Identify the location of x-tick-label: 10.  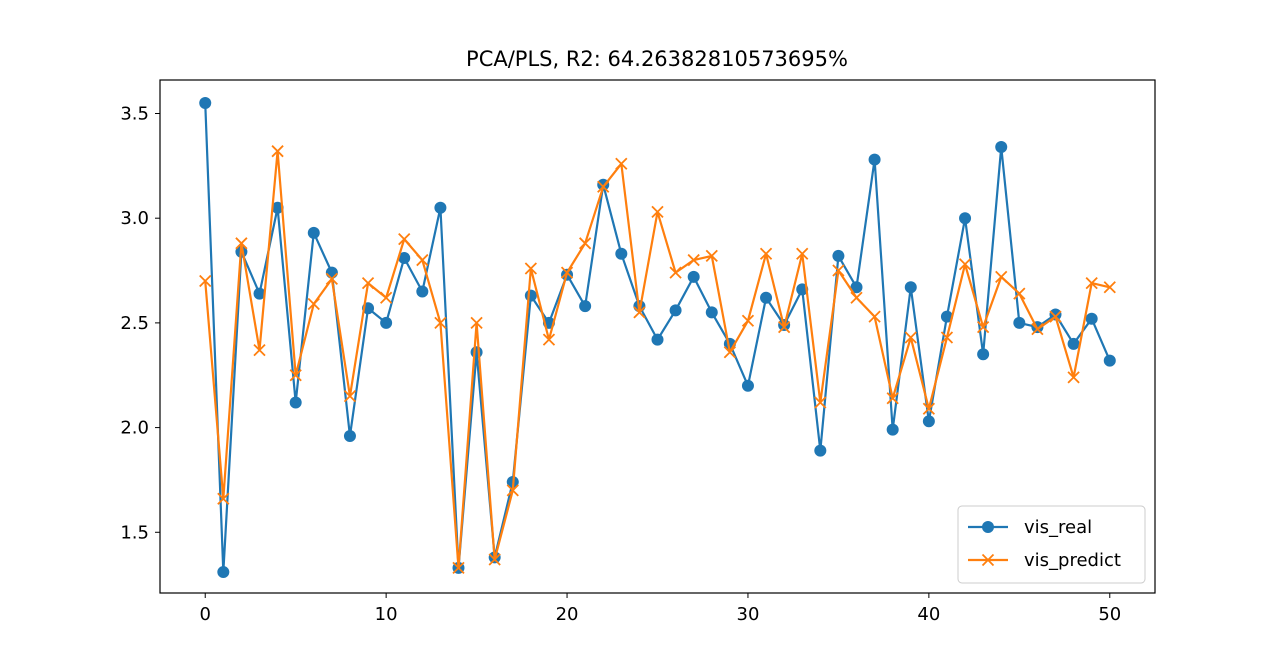
(386, 614).